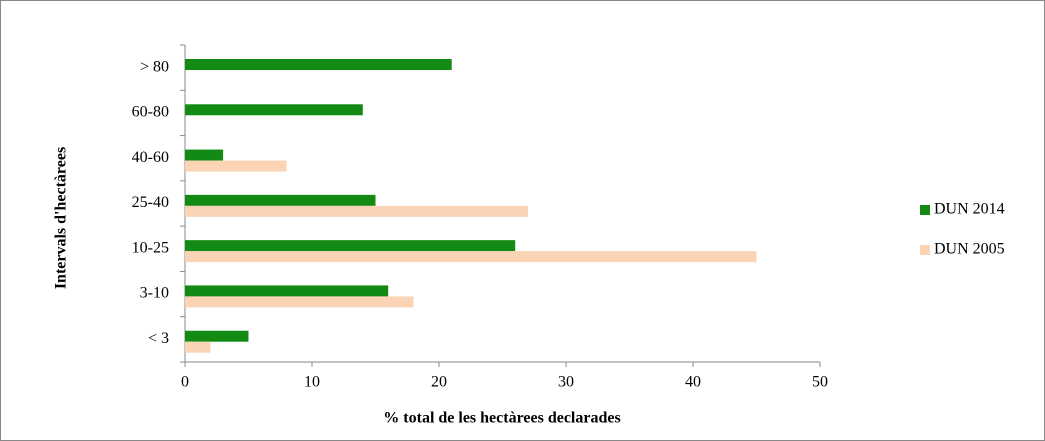 This screenshot has height=441, width=1045. What do you see at coordinates (501, 418) in the screenshot?
I see `x-axis-title: % total de les hectàrees declarades` at bounding box center [501, 418].